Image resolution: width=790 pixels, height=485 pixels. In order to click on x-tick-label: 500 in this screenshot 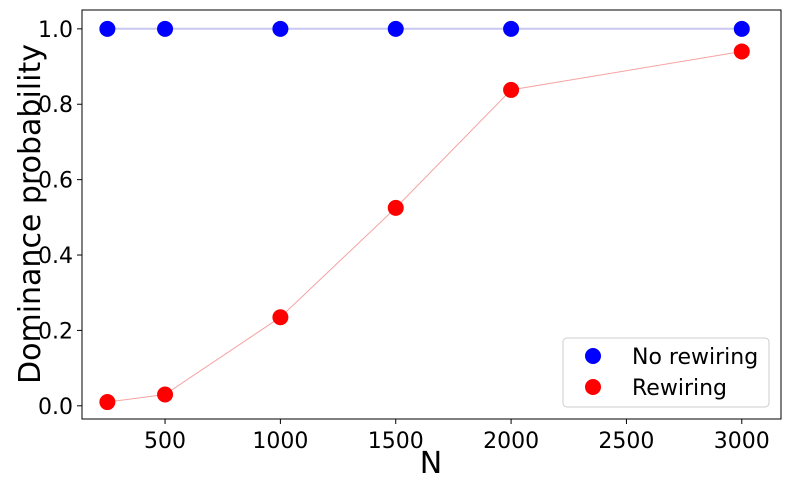, I will do `click(165, 441)`.